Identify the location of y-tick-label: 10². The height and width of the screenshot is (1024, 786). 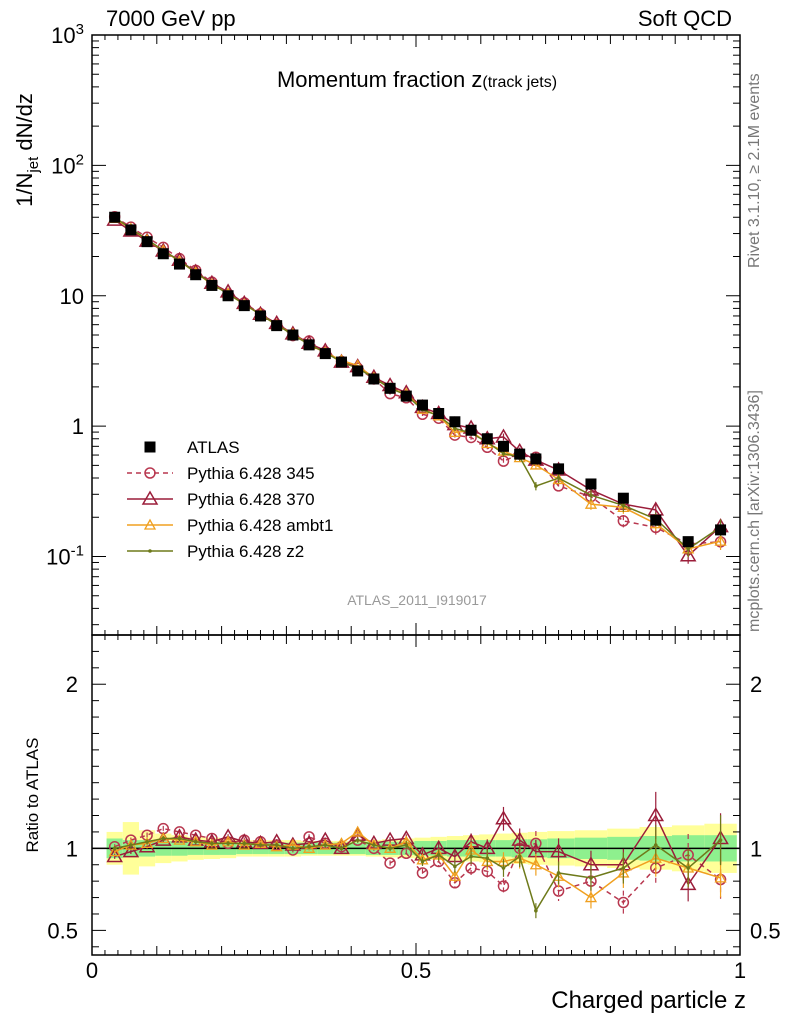
(67, 164).